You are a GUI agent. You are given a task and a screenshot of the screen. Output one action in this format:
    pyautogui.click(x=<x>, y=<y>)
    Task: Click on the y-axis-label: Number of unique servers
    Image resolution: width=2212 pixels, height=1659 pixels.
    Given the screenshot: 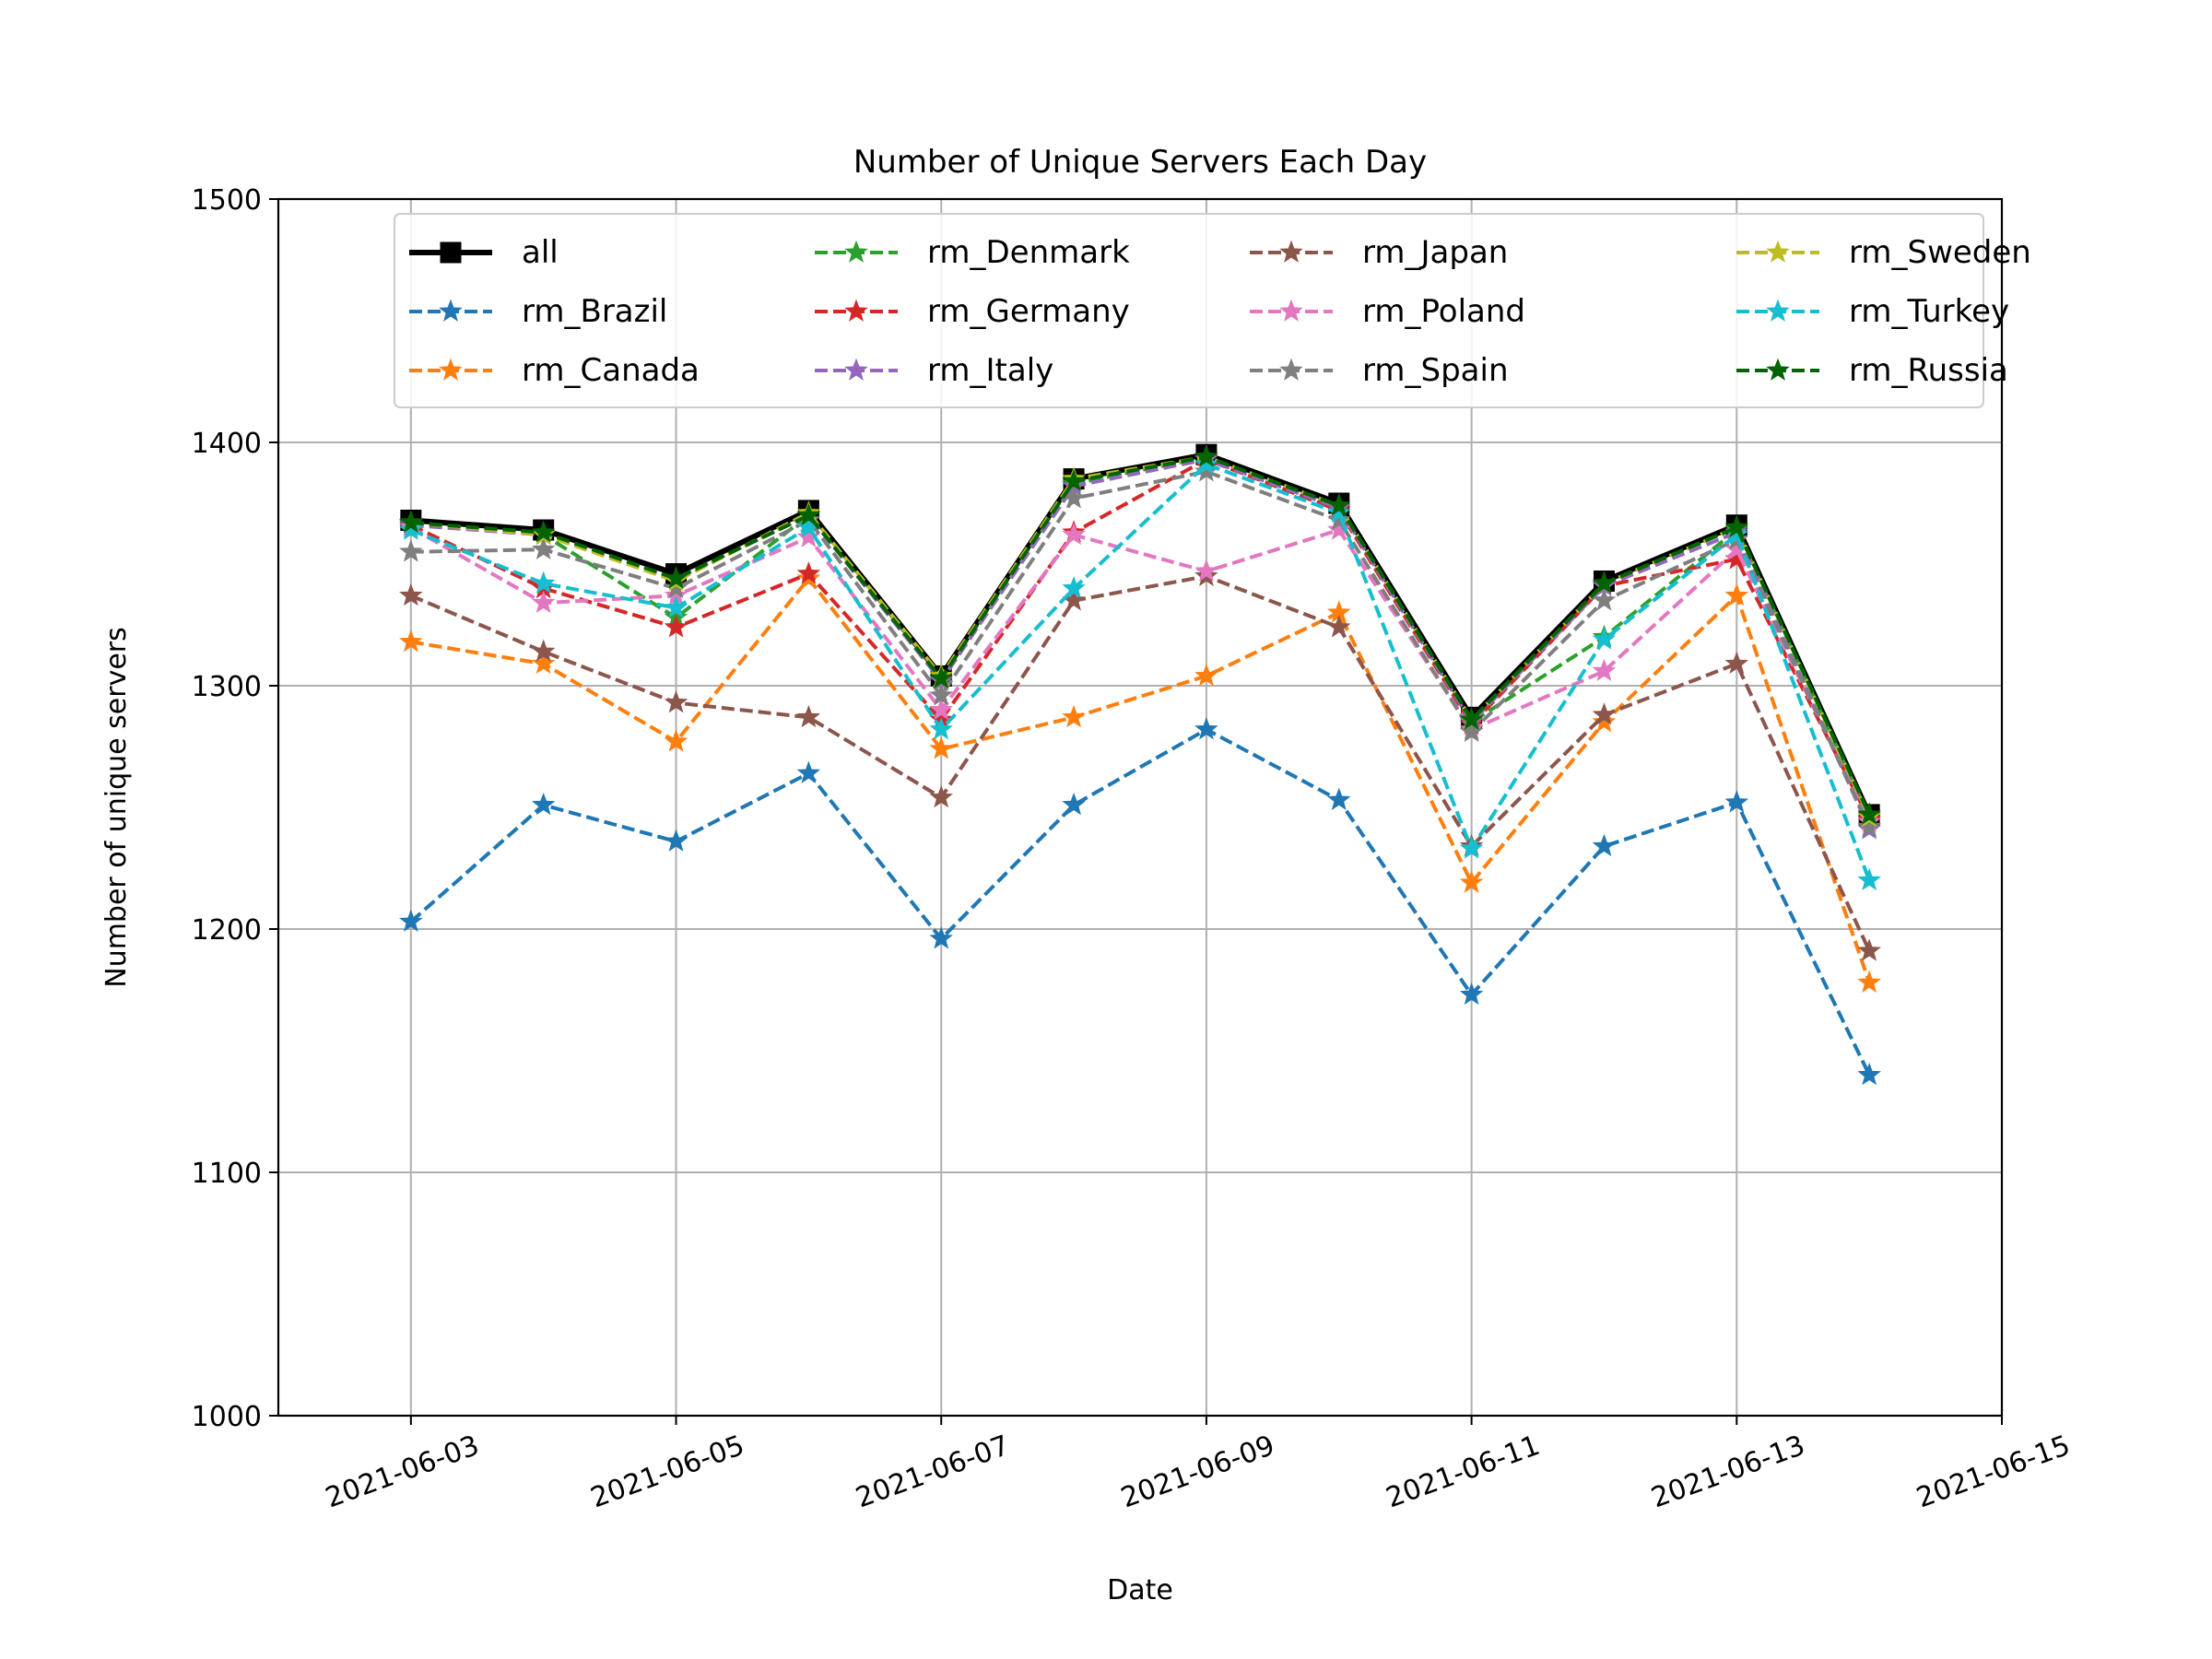 What is the action you would take?
    pyautogui.click(x=116, y=807)
    